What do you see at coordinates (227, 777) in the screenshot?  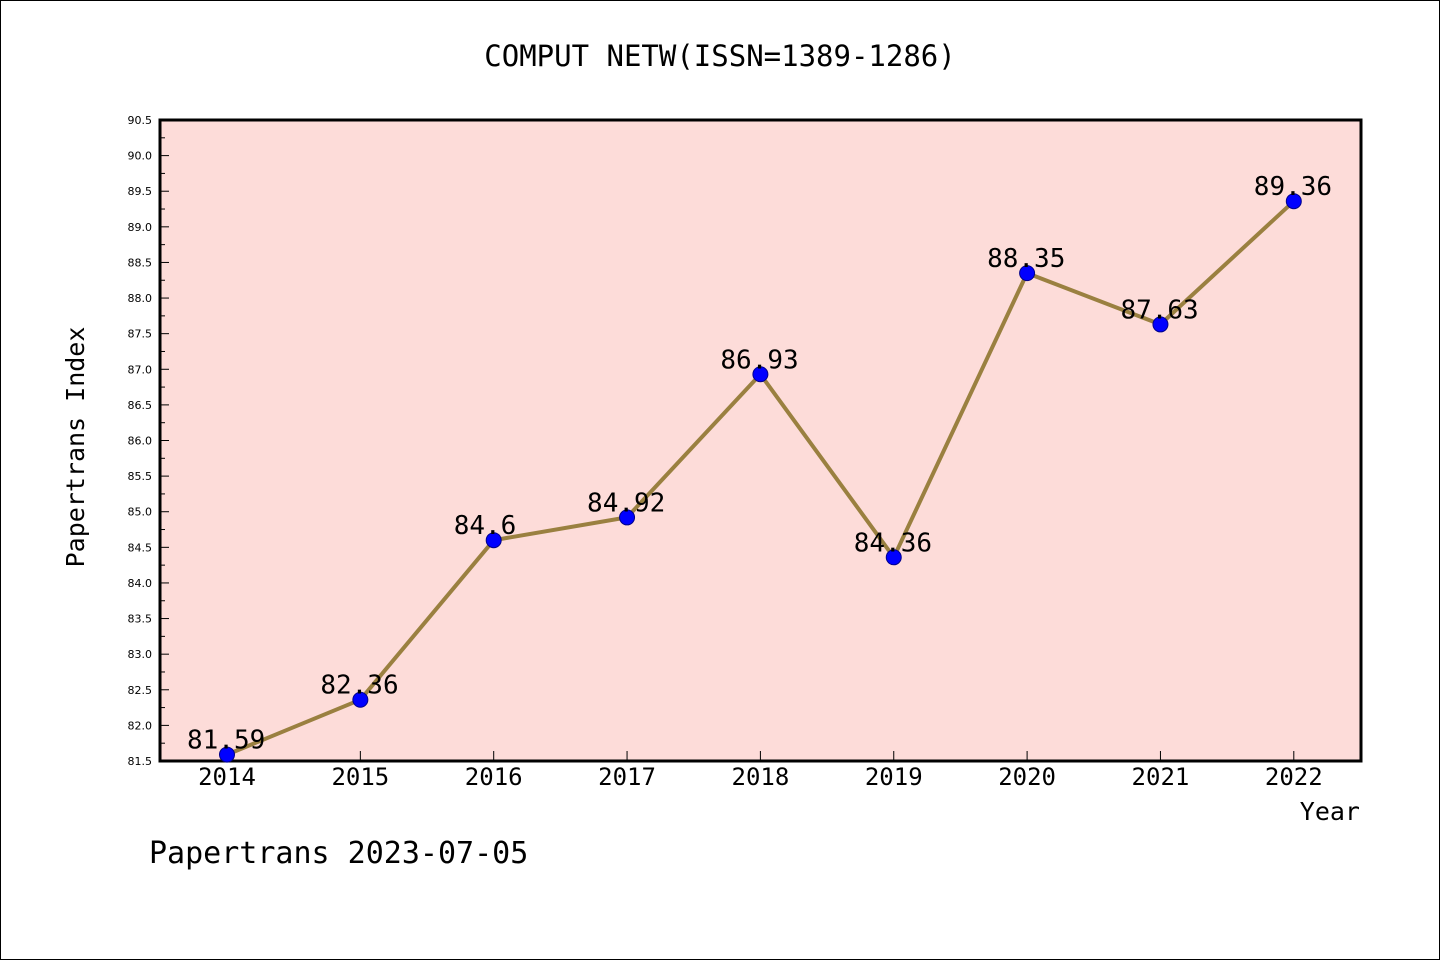 I see `x-tick-label: 2014` at bounding box center [227, 777].